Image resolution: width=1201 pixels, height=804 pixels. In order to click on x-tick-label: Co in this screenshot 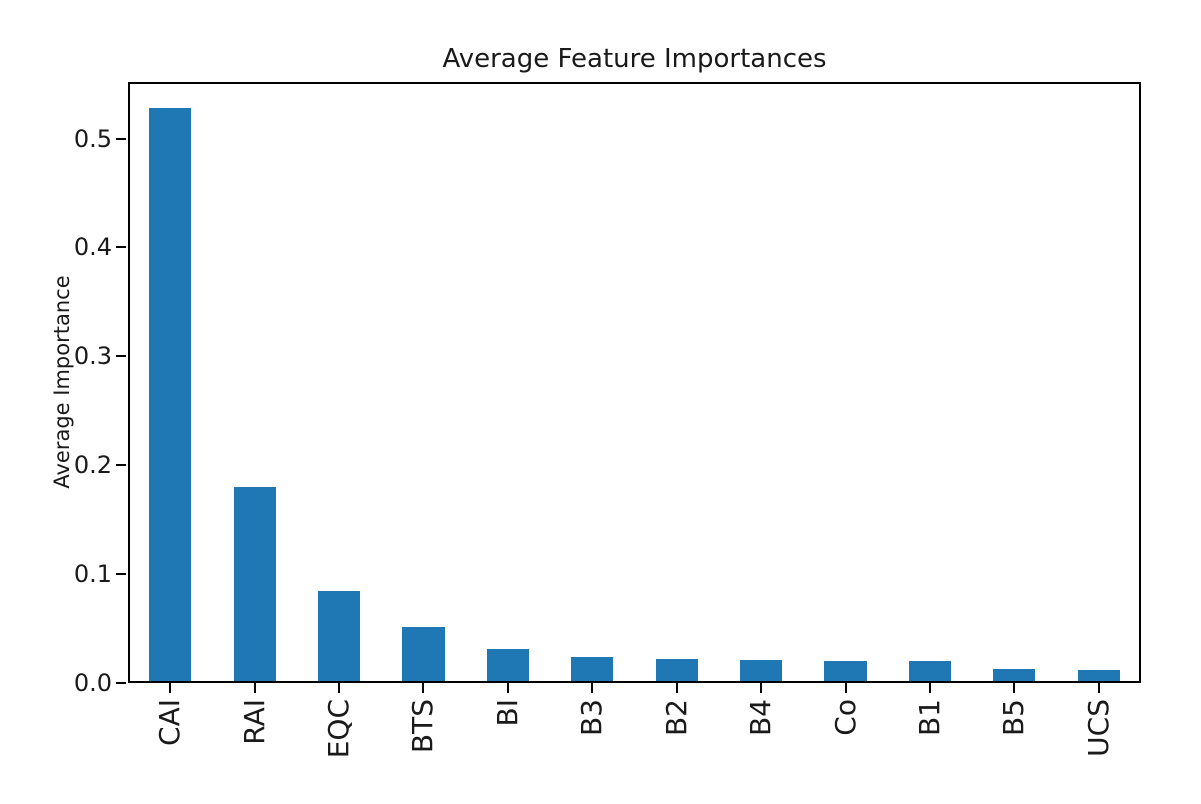, I will do `click(845, 717)`.